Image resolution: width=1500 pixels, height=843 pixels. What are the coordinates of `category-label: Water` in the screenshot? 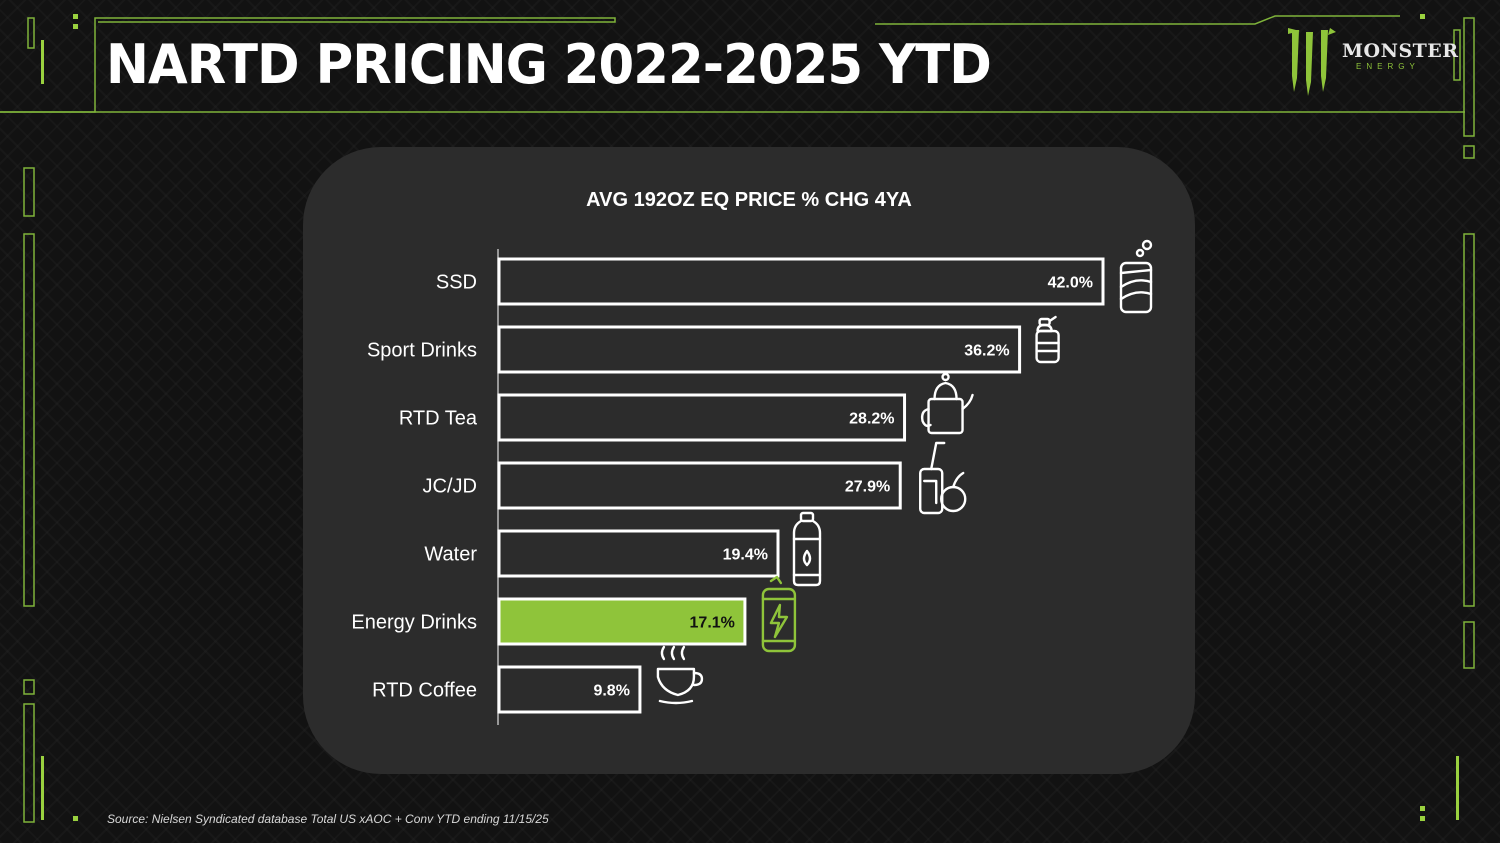 It's located at (450, 555).